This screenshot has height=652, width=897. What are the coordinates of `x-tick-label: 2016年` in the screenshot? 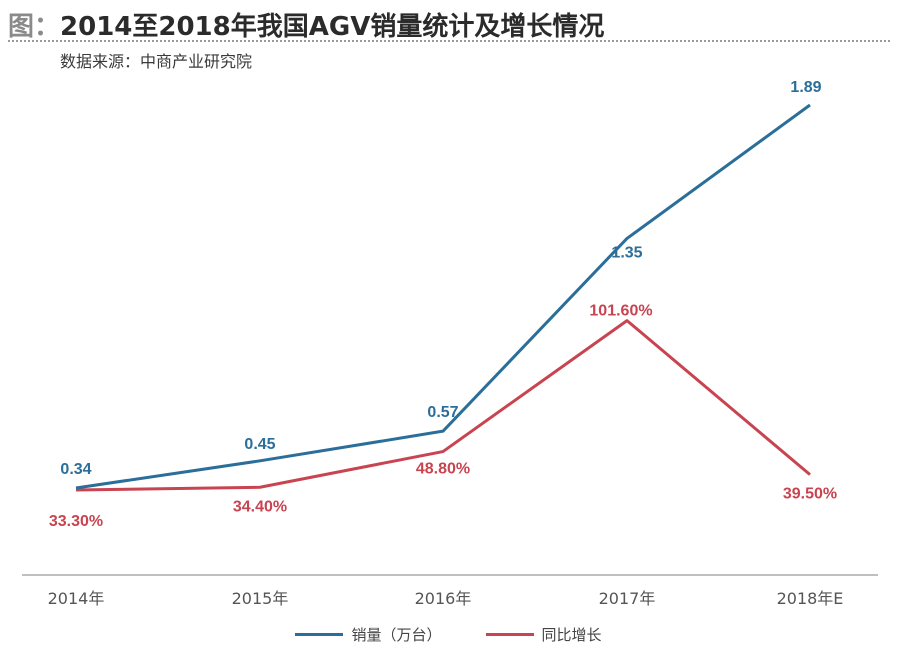 It's located at (443, 598).